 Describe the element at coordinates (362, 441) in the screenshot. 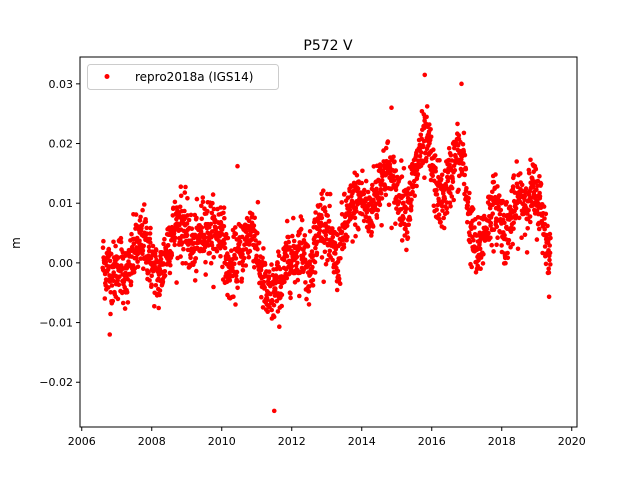

I see `x-tick-label: 2014` at that location.